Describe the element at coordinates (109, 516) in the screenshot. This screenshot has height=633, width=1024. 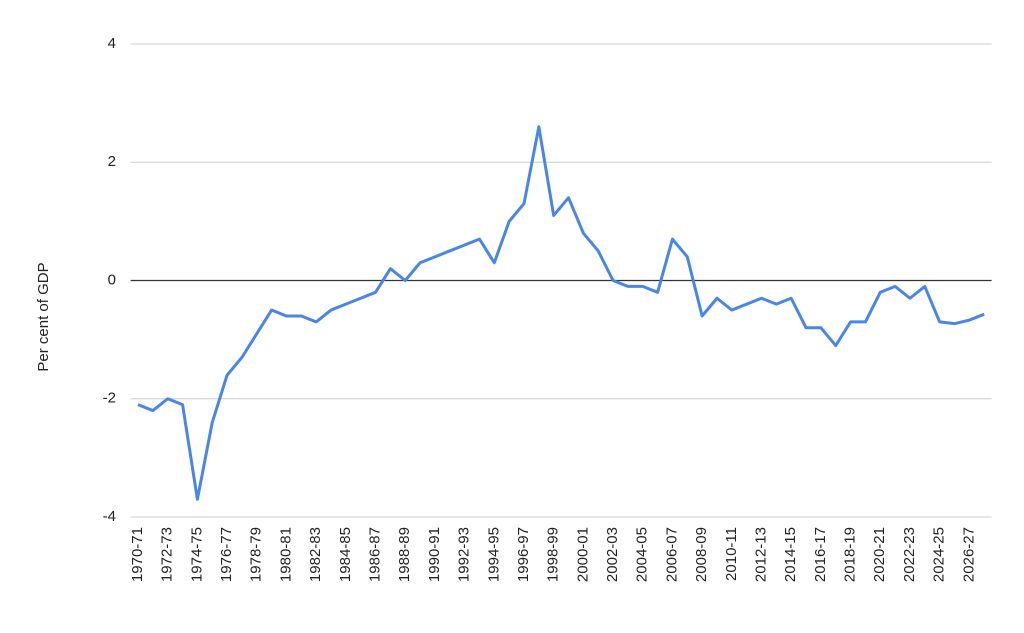
I see `y-tick-label: -4` at that location.